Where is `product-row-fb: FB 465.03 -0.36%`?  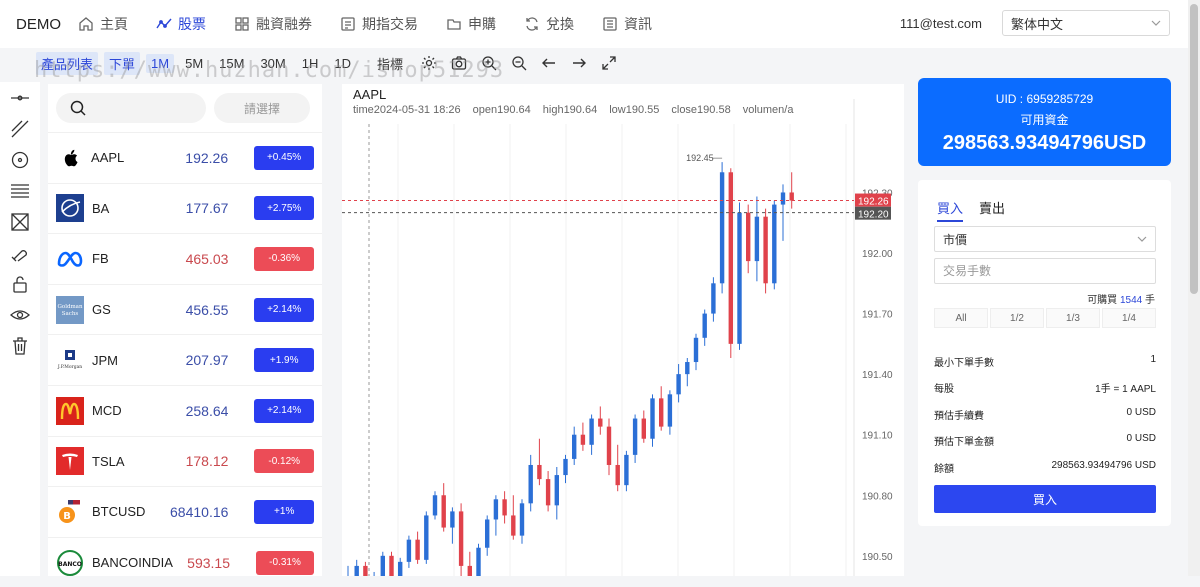 product-row-fb: FB 465.03 -0.36% is located at coordinates (185, 258).